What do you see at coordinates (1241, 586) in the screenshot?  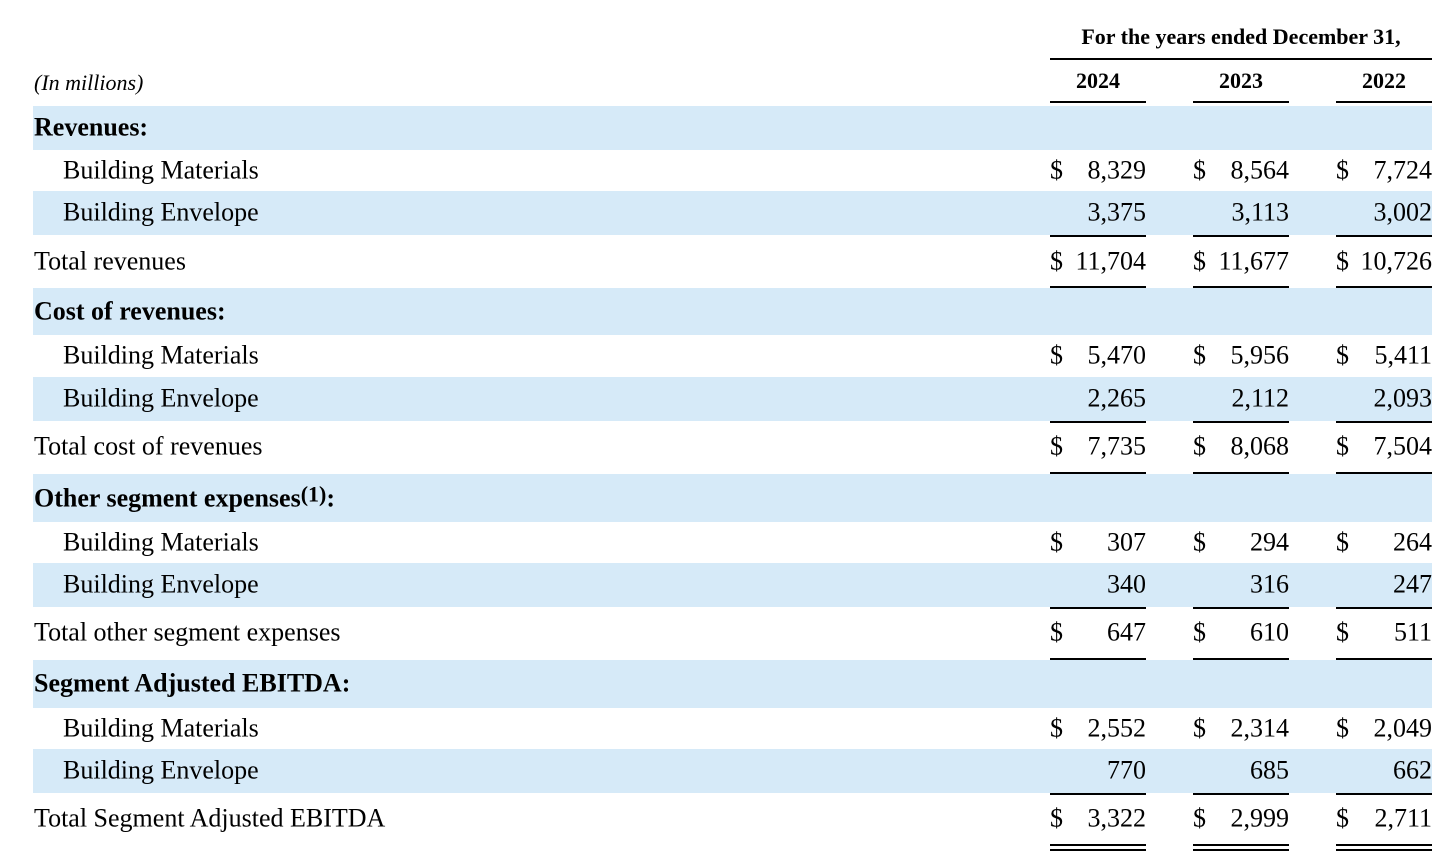 I see `value-cell-2023: 316` at bounding box center [1241, 586].